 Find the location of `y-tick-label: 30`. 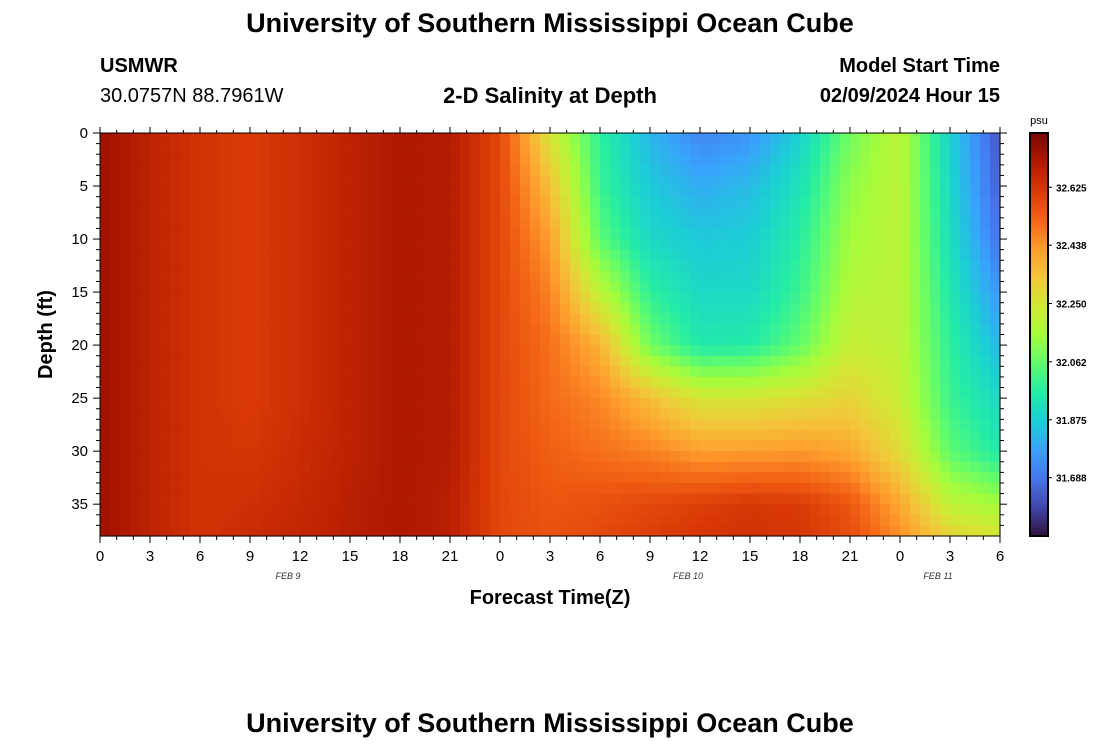

y-tick-label: 30 is located at coordinates (79, 451).